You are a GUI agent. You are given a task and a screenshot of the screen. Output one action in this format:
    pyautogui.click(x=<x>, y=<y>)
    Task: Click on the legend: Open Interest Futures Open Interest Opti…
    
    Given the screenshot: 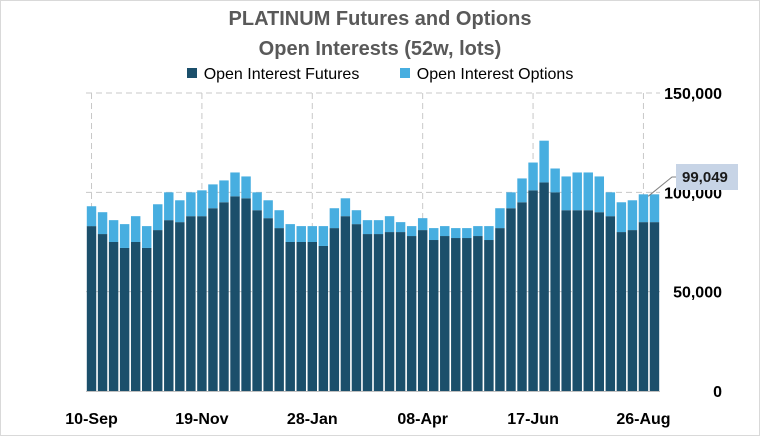 What is the action you would take?
    pyautogui.click(x=380, y=75)
    